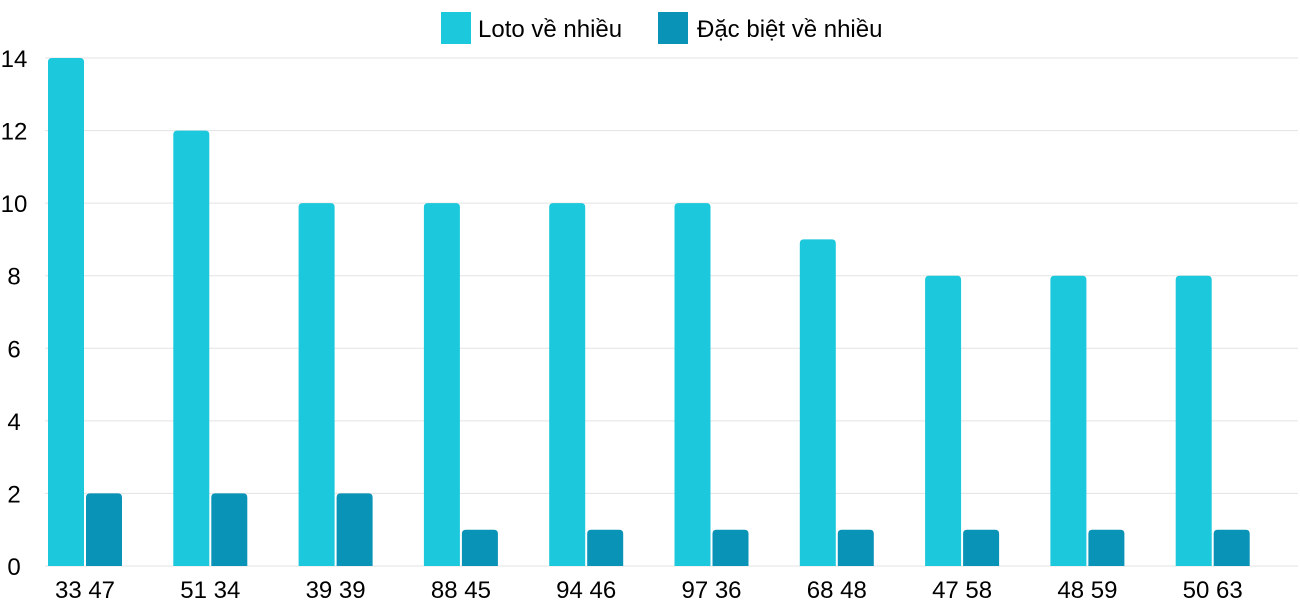  What do you see at coordinates (13, 349) in the screenshot?
I see `y-tick-label: 6` at bounding box center [13, 349].